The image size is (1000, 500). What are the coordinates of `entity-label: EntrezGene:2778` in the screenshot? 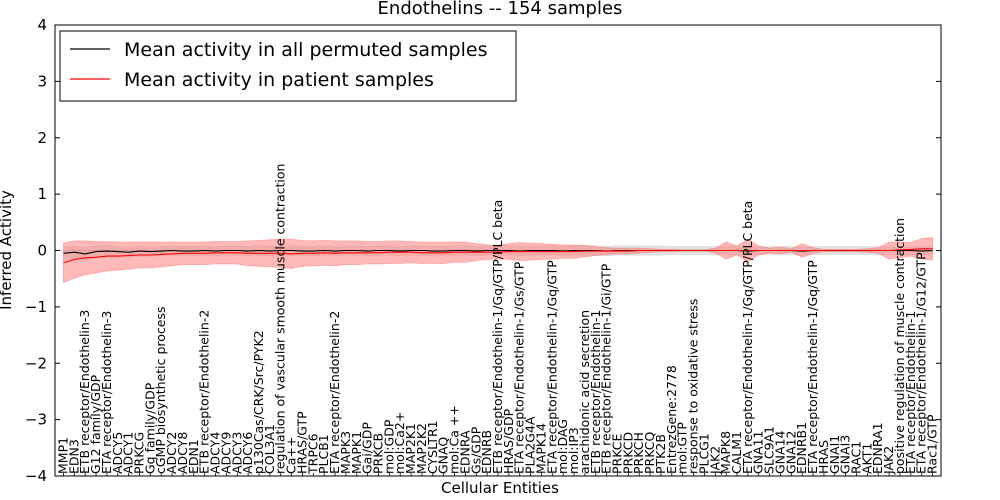 It's located at (671, 419).